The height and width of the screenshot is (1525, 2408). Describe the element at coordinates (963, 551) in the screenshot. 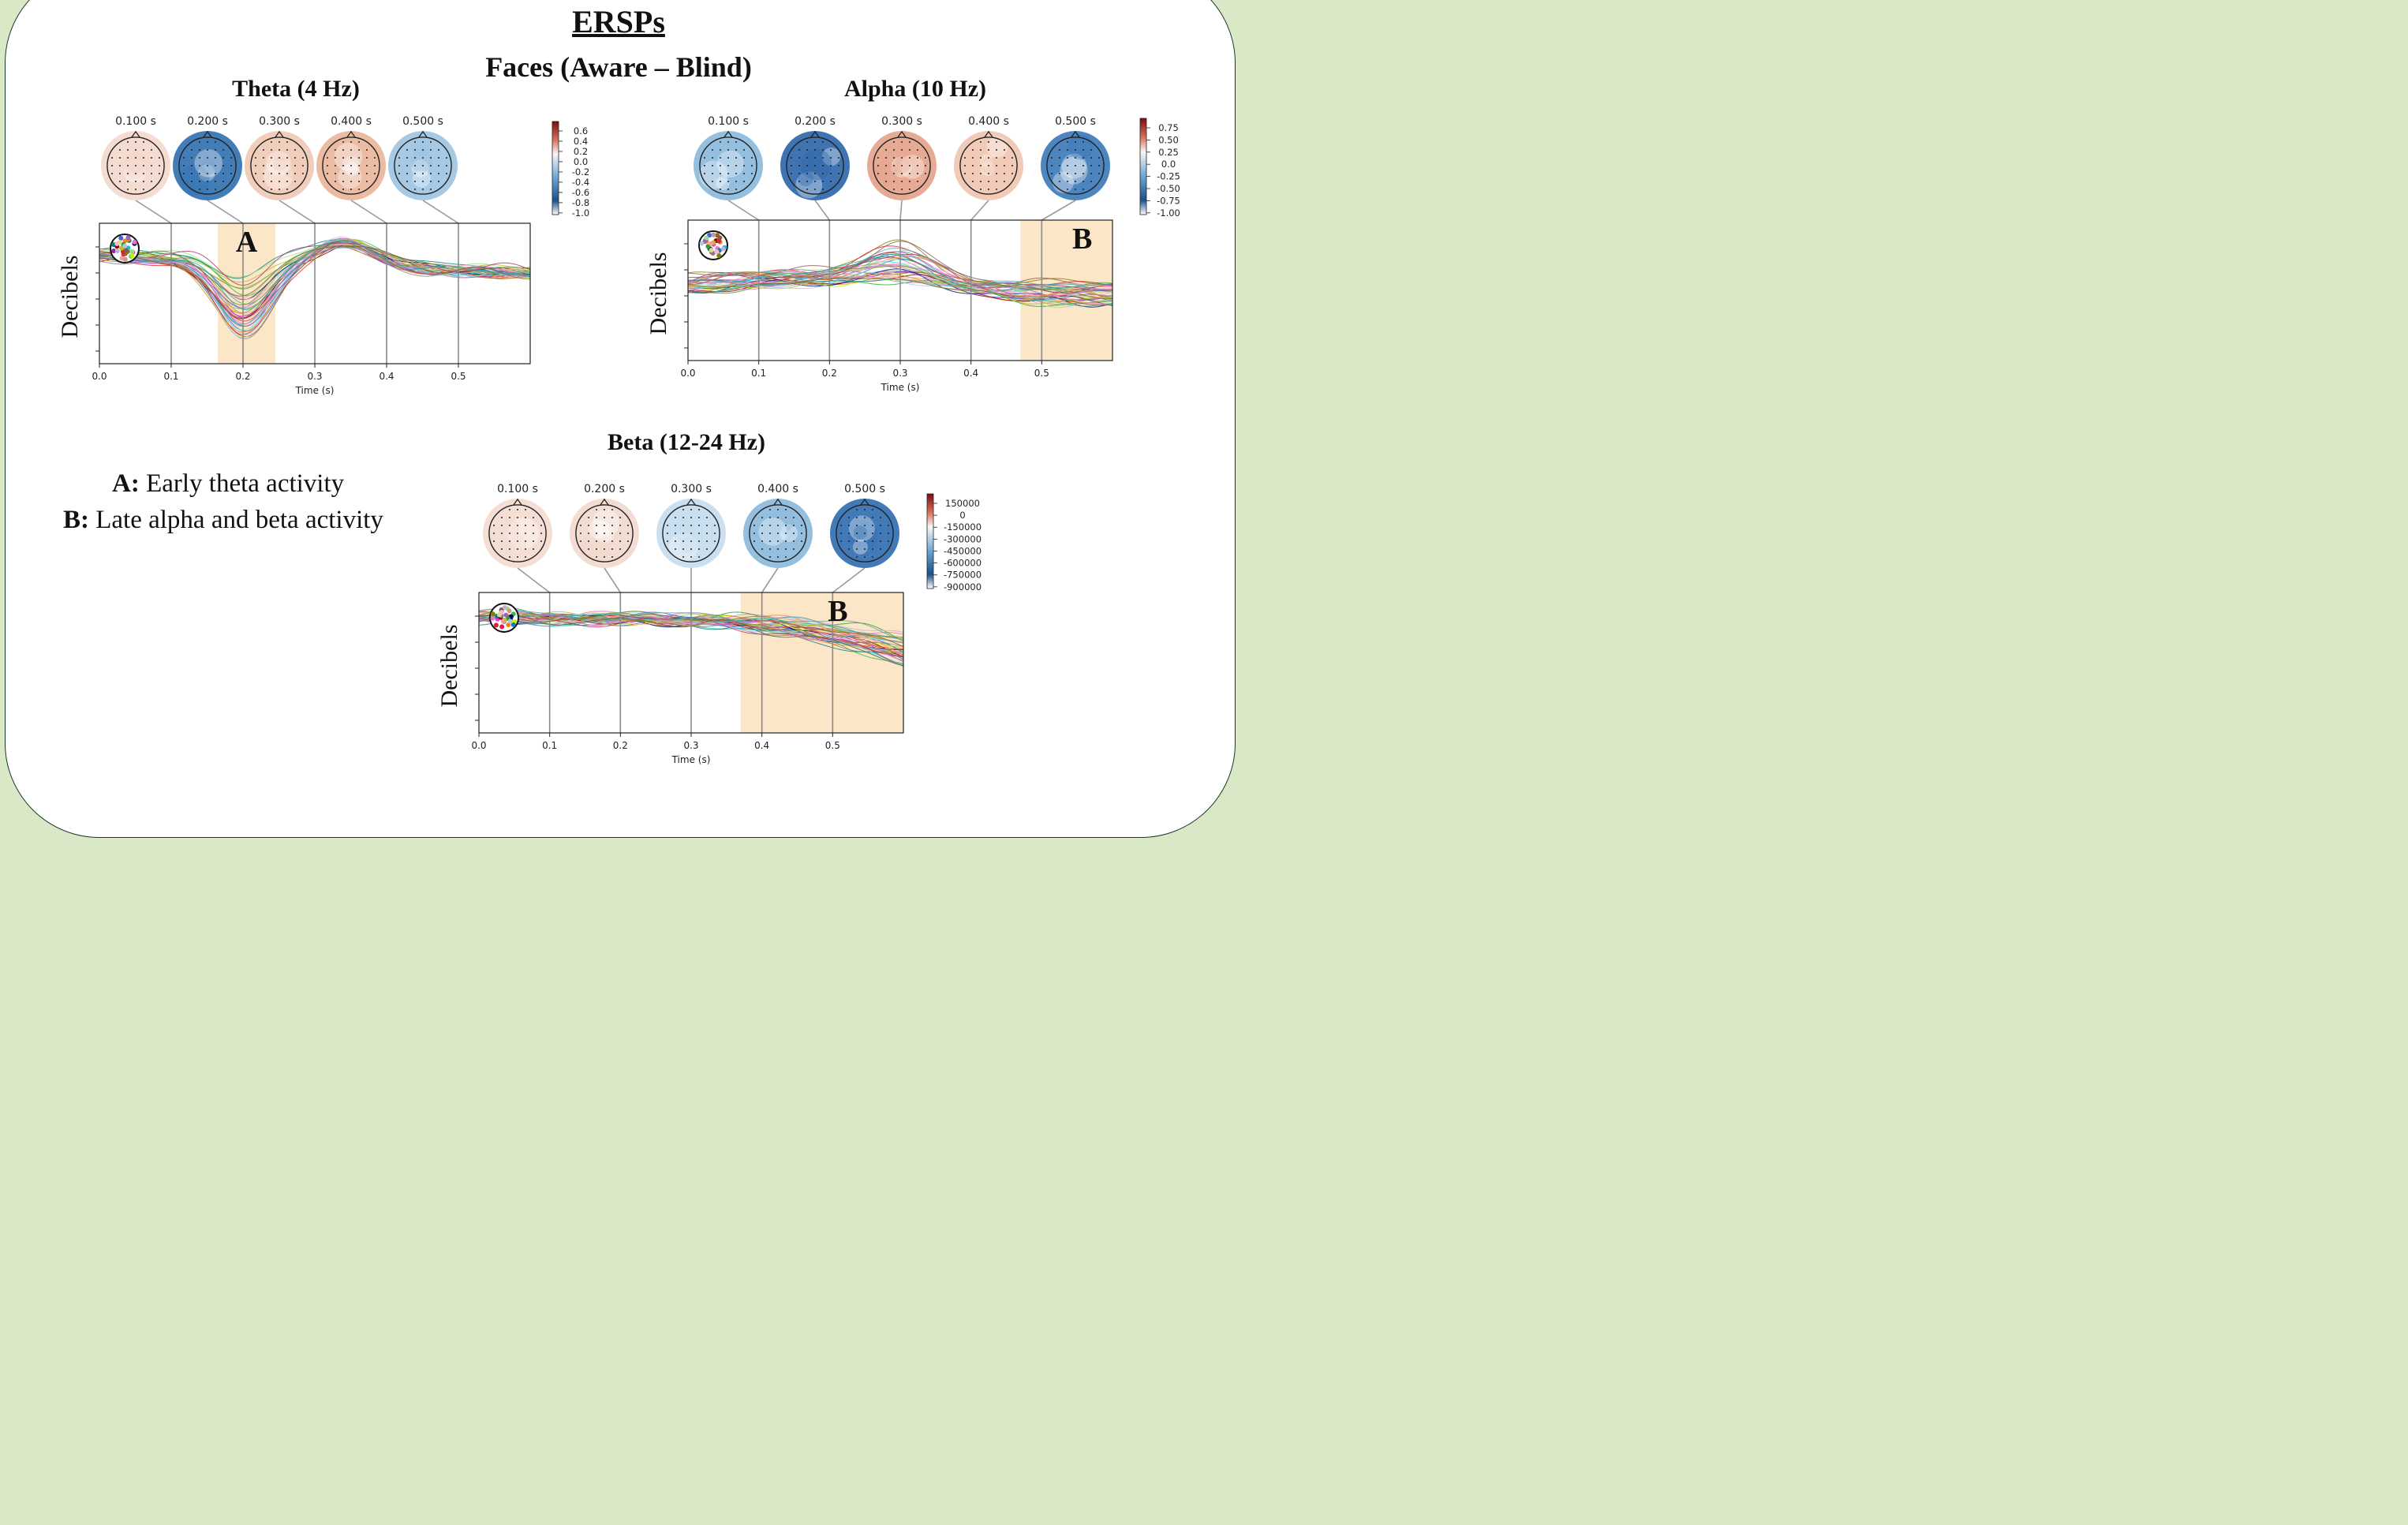

I see `colorbar-tick-label: -450000` at that location.